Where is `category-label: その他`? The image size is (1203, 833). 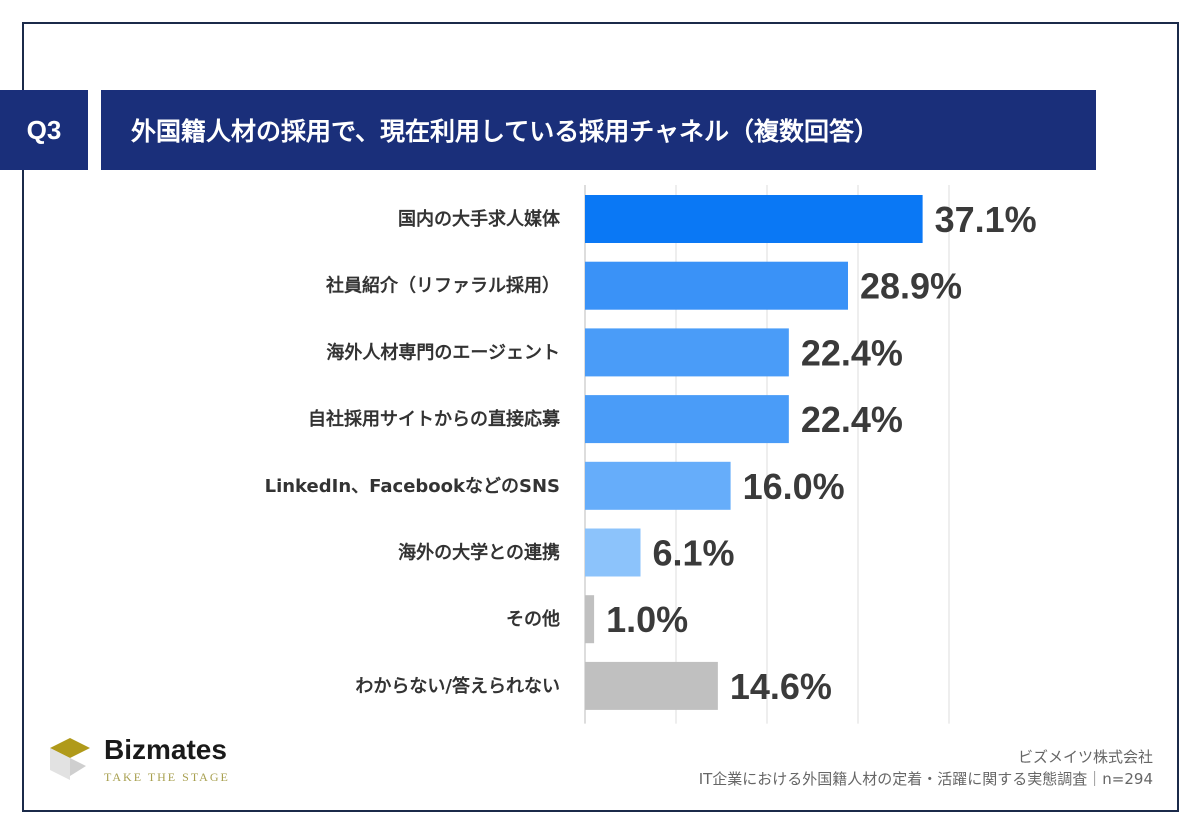 category-label: その他 is located at coordinates (533, 619).